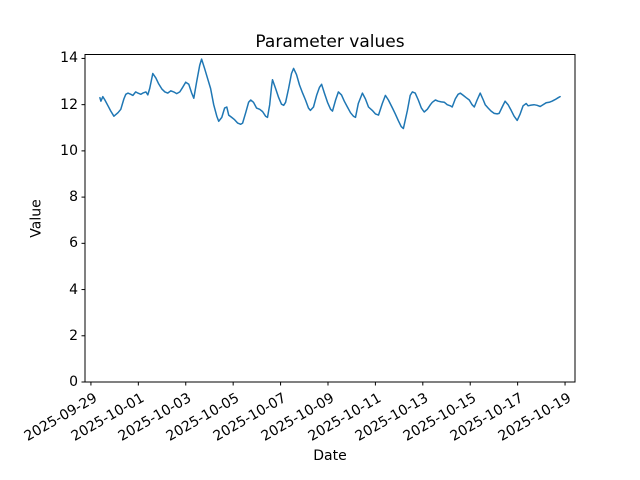  Describe the element at coordinates (73, 243) in the screenshot. I see `y-tick-label: 6` at that location.